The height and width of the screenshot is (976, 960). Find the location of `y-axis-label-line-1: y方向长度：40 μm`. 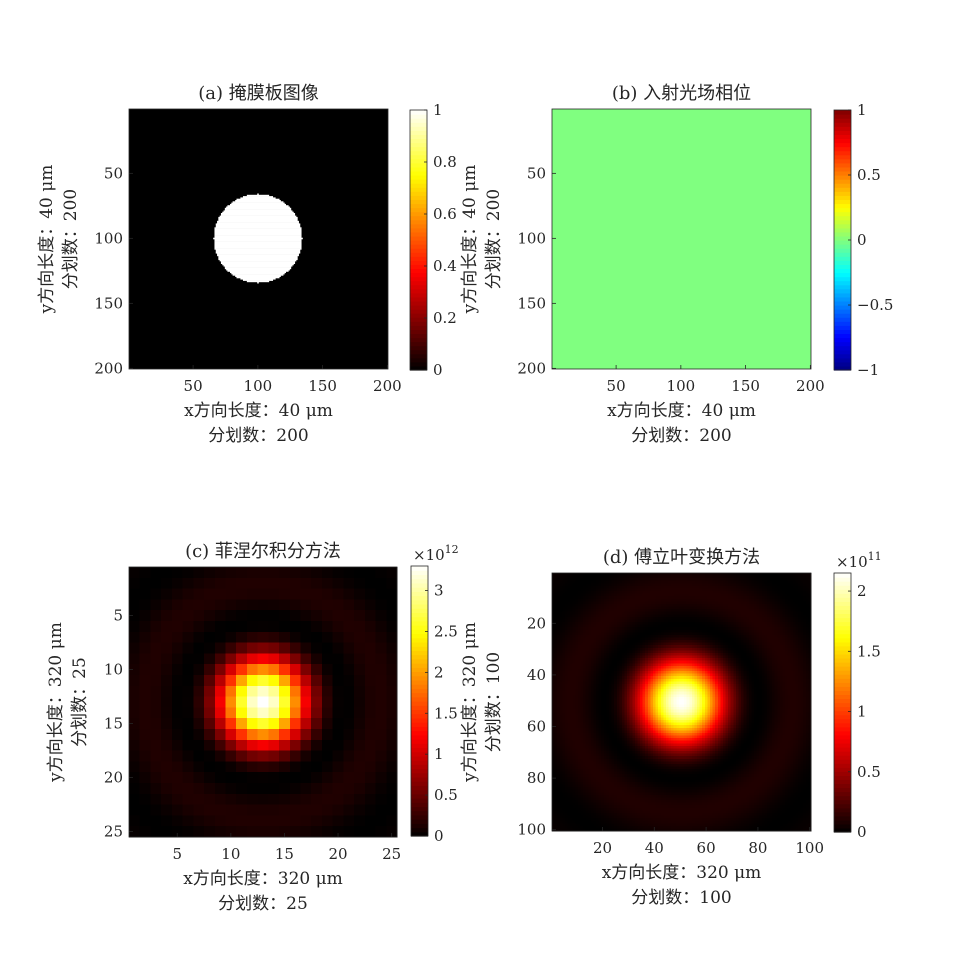

y-axis-label-line-1: y方向长度：40 μm is located at coordinates (470, 240).